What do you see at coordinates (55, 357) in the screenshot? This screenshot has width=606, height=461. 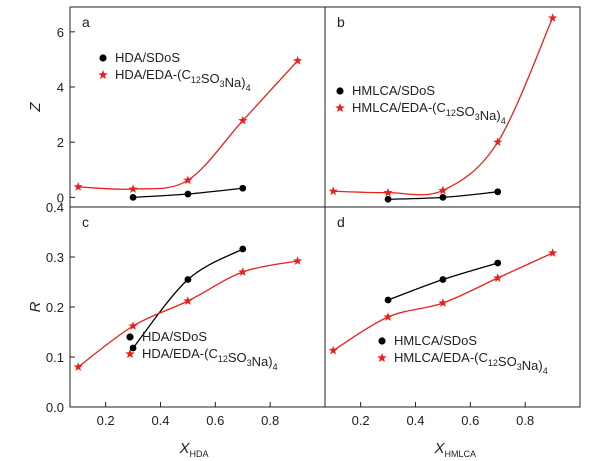 I see `y-tick-label: 0.1` at bounding box center [55, 357].